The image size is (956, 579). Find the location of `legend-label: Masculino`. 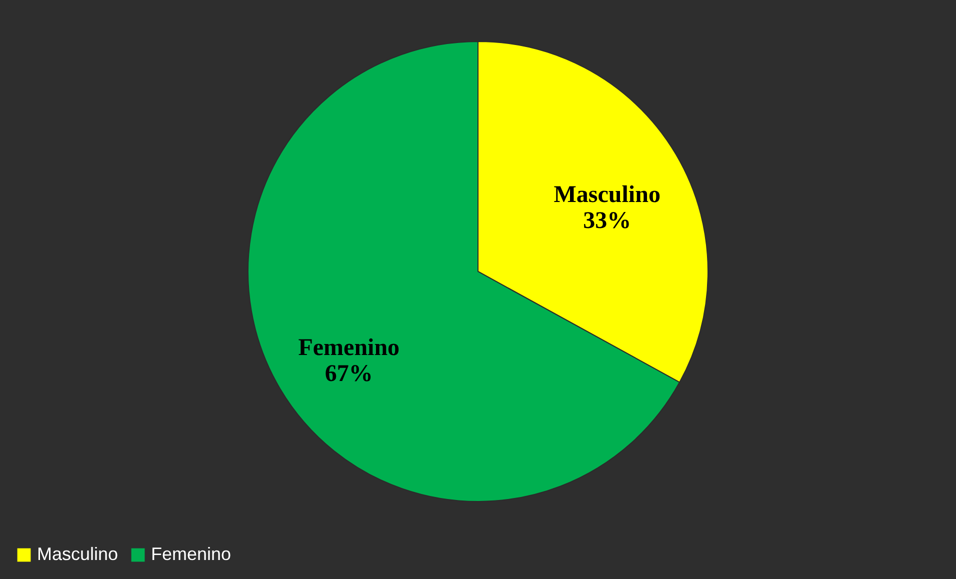

legend-label: Masculino is located at coordinates (77, 554).